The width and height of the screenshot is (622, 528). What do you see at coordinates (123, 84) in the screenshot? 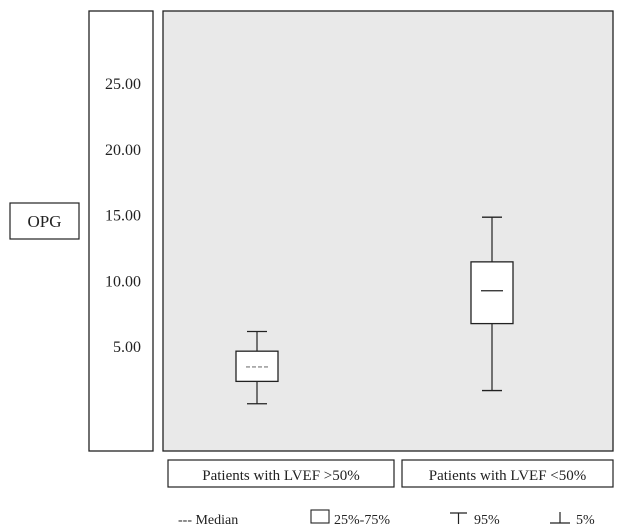
I see `y-tick-label: 25.00` at bounding box center [123, 84].